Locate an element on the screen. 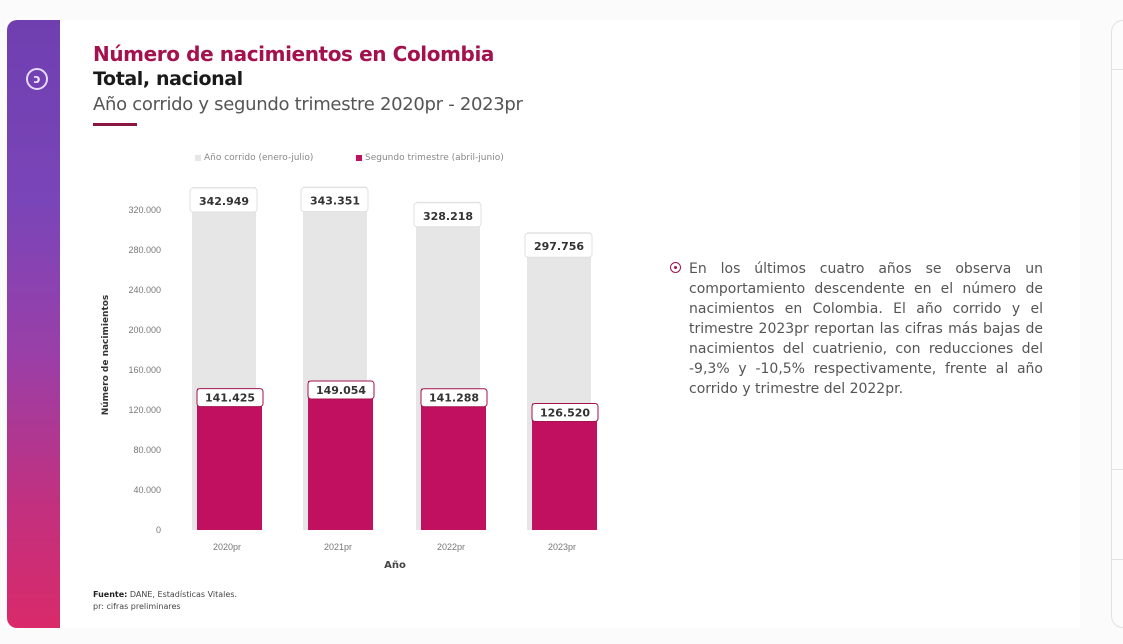 The image size is (1123, 644). legend-label: Año corrido (enero-julio) is located at coordinates (259, 158).